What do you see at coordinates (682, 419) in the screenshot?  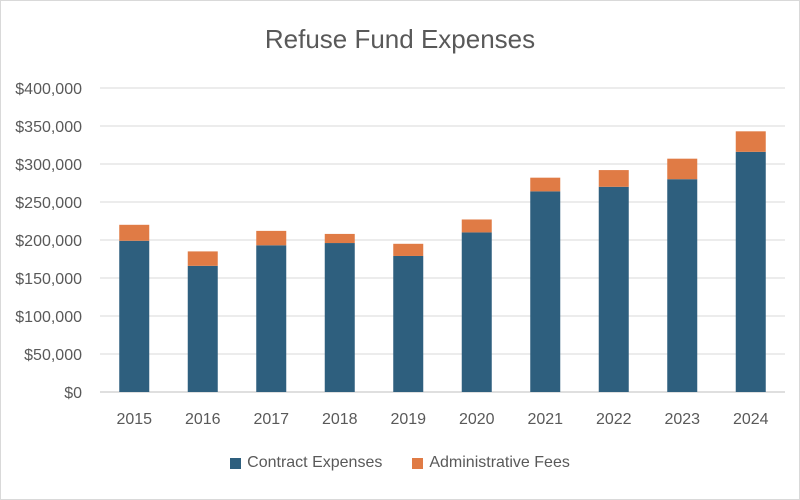 I see `x-tick-label: 2023` at bounding box center [682, 419].